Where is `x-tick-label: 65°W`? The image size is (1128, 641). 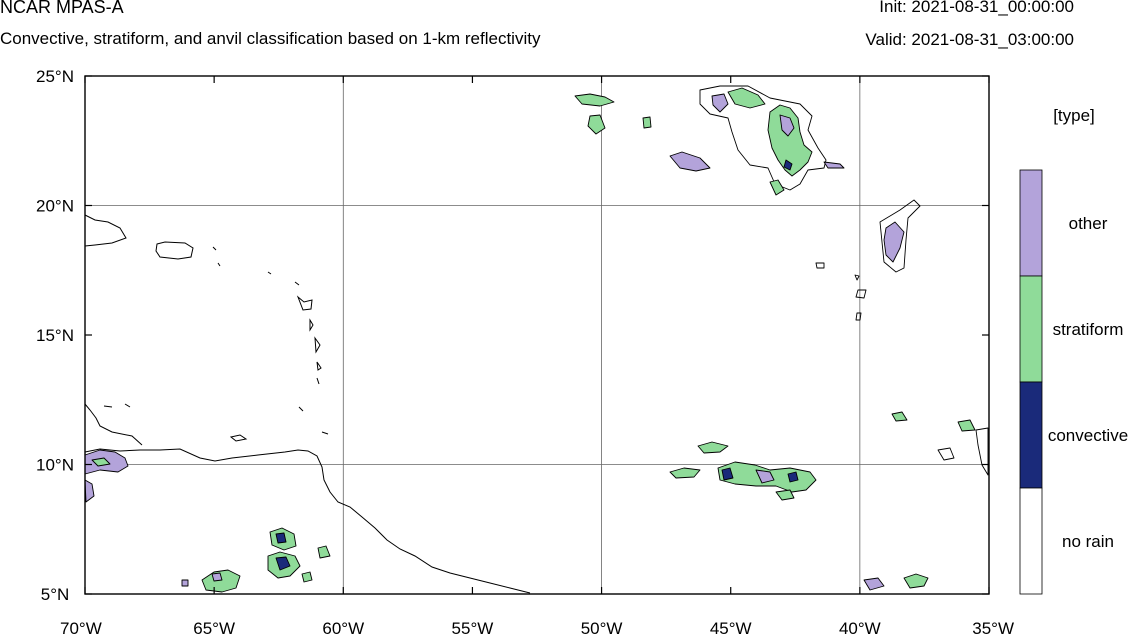
x-tick-label: 65°W is located at coordinates (214, 628).